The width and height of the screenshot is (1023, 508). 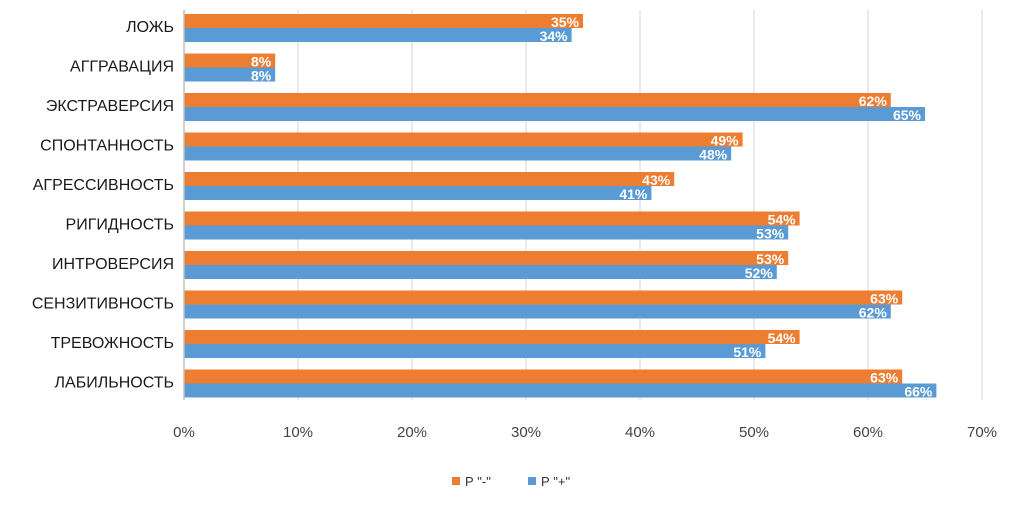 What do you see at coordinates (656, 180) in the screenshot?
I see `data-label: 43%` at bounding box center [656, 180].